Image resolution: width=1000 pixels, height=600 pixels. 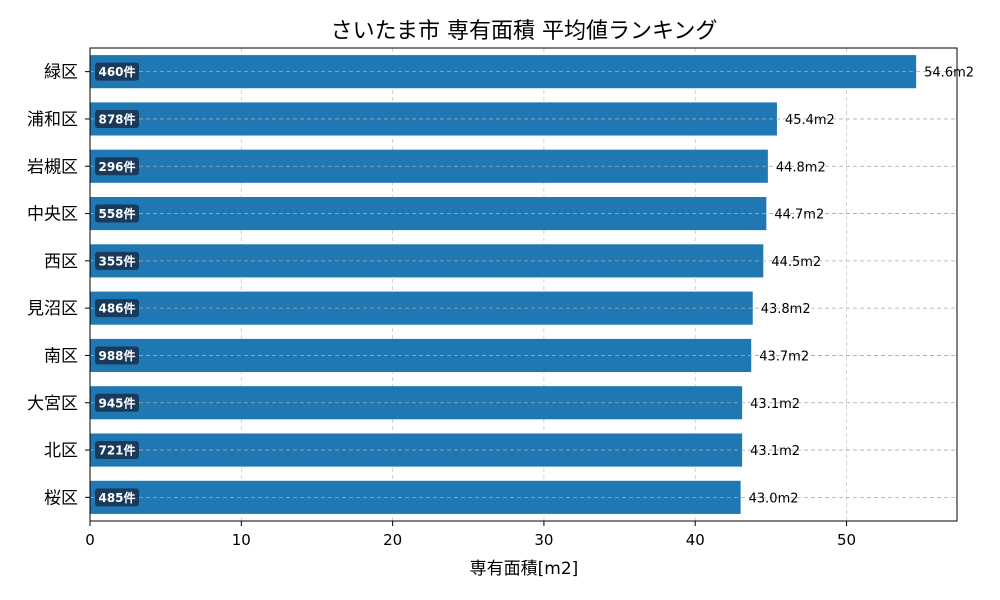 I want to click on category-label: 北区, so click(x=61, y=451).